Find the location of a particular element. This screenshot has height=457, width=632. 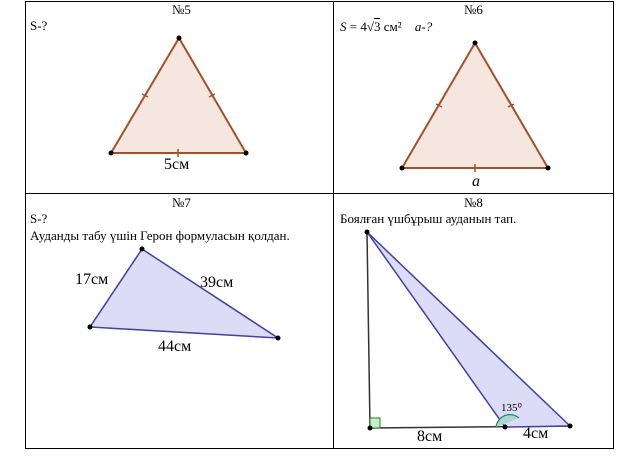

task-number-7: №7 is located at coordinates (181, 202).